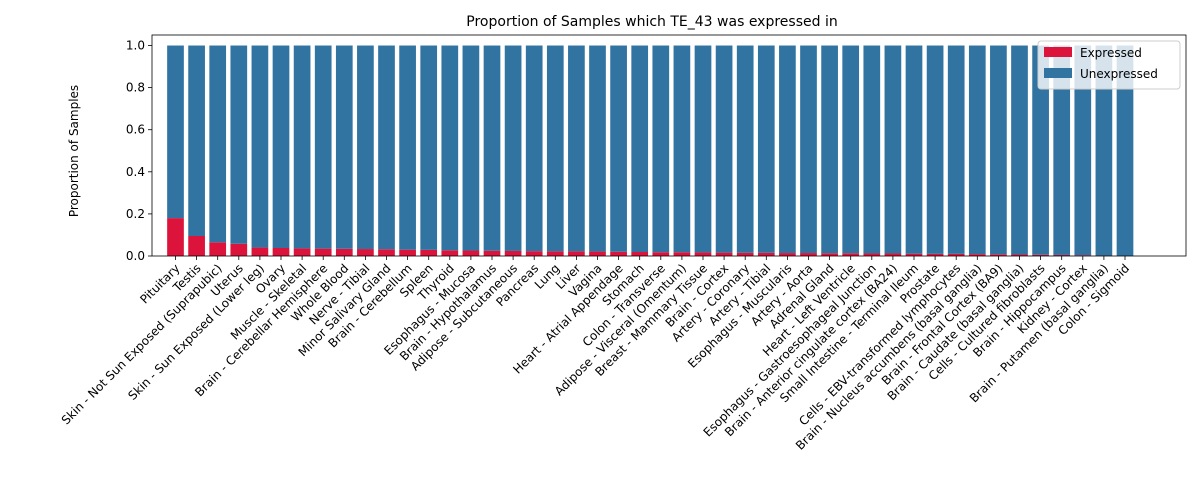 The height and width of the screenshot is (504, 1200). Describe the element at coordinates (135, 46) in the screenshot. I see `y-tick-label: 1.0` at that location.